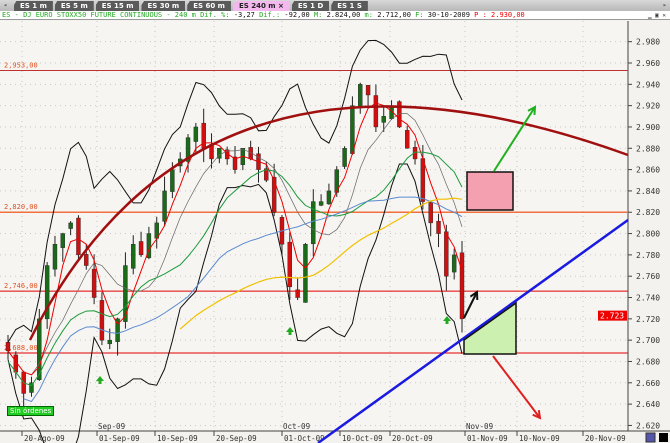  What do you see at coordinates (648, 383) in the screenshot?
I see `y-tick-label: 2.660` at bounding box center [648, 383].